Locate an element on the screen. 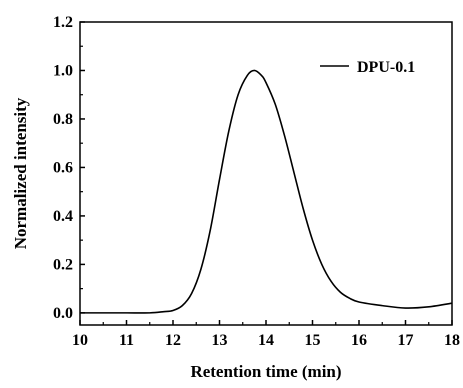 This screenshot has height=388, width=463. y-tick-label: 0.4 is located at coordinates (63, 216).